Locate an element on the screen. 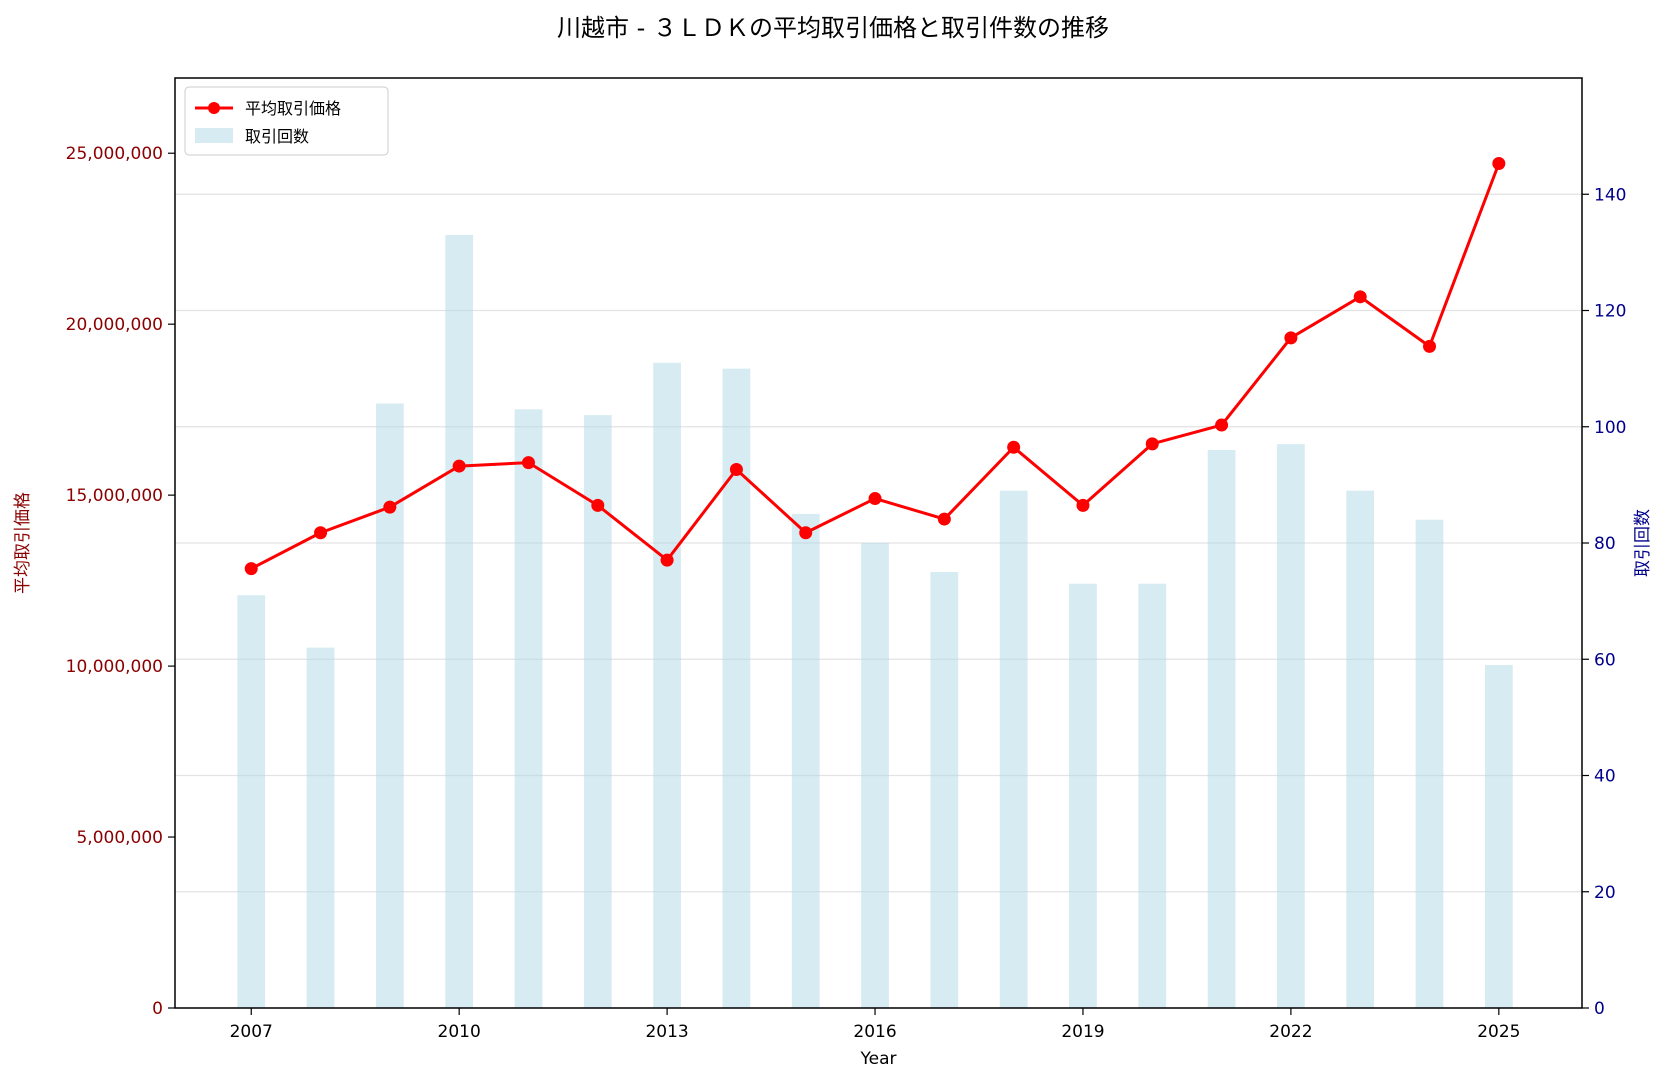  legend-label-price: 平均取引価格 is located at coordinates (293, 108).